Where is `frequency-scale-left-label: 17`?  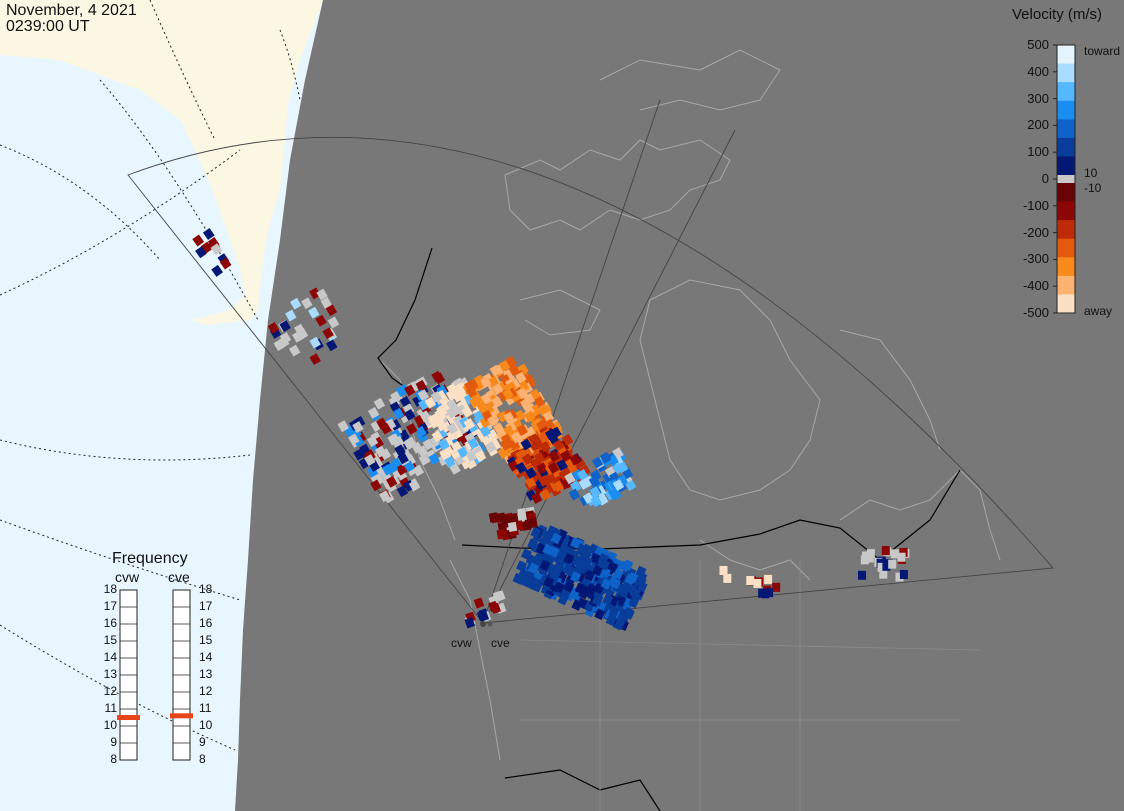
frequency-scale-left-label: 17 is located at coordinates (110, 606).